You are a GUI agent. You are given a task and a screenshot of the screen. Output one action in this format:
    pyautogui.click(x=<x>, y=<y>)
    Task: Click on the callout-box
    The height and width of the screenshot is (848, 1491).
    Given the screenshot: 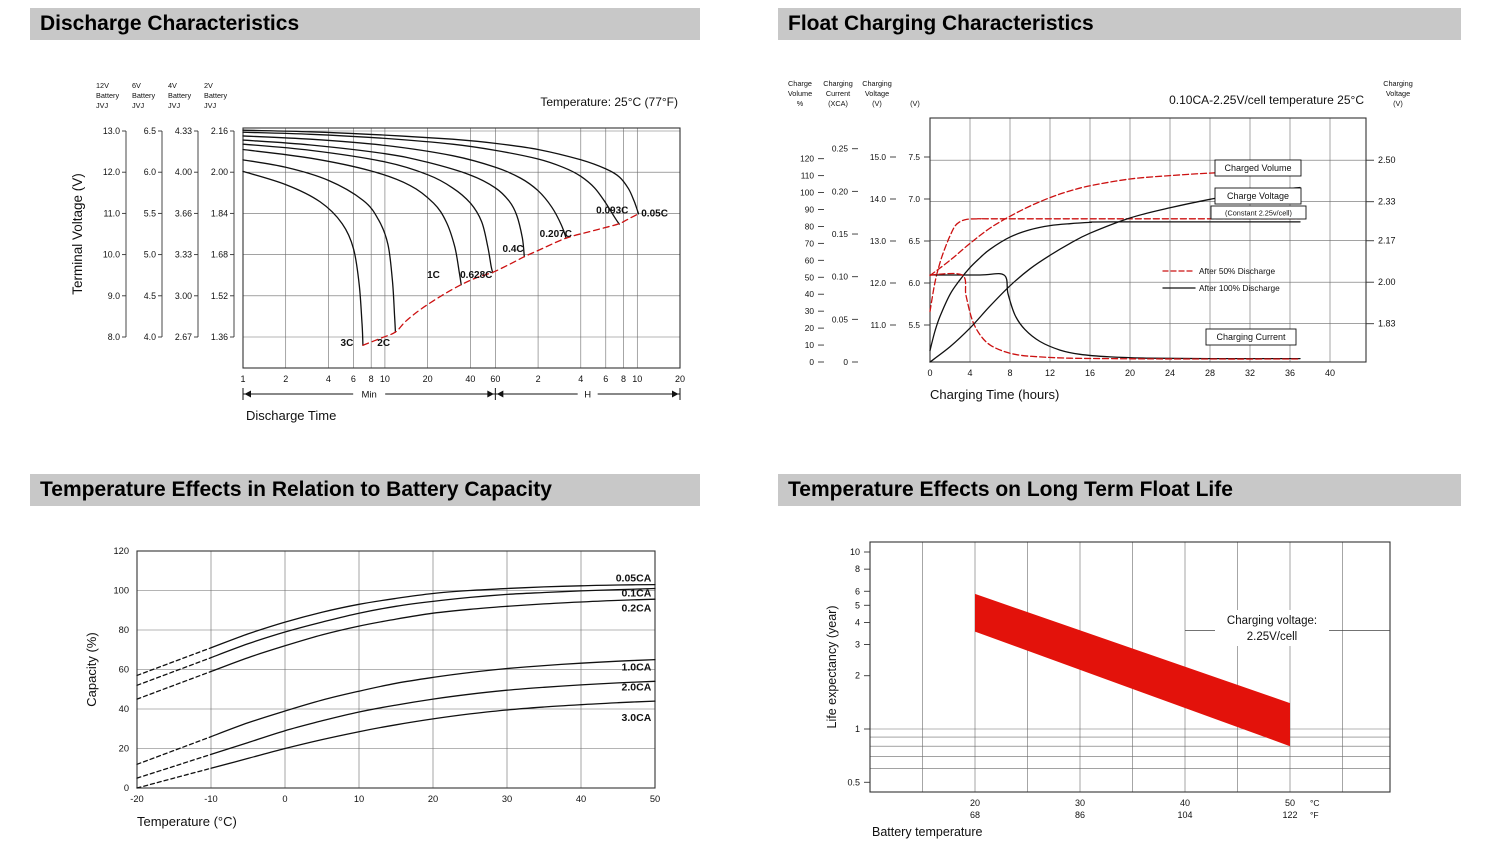 What is the action you would take?
    pyautogui.click(x=1251, y=337)
    